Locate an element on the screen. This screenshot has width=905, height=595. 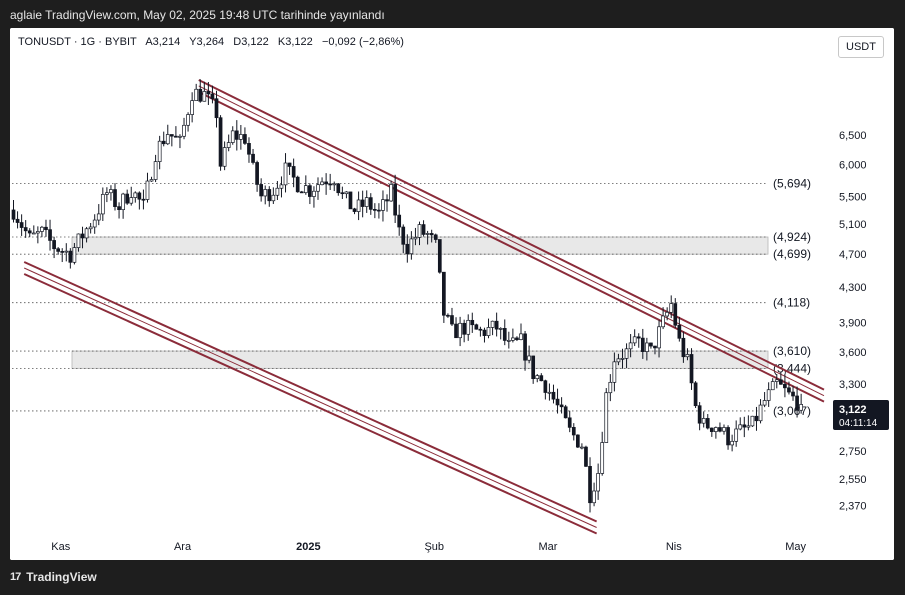
time-tick-1: Ara is located at coordinates (183, 547).